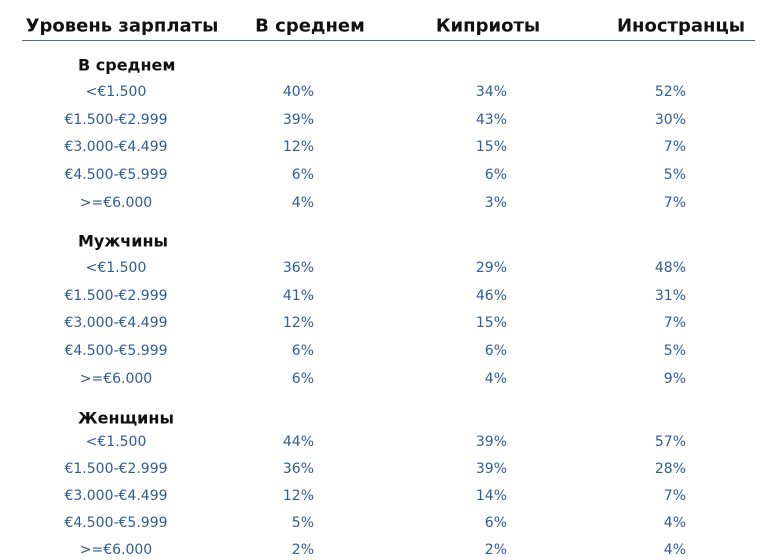 This screenshot has height=560, width=780. What do you see at coordinates (495, 202) in the screenshot?
I see `cell-value: 3%` at bounding box center [495, 202].